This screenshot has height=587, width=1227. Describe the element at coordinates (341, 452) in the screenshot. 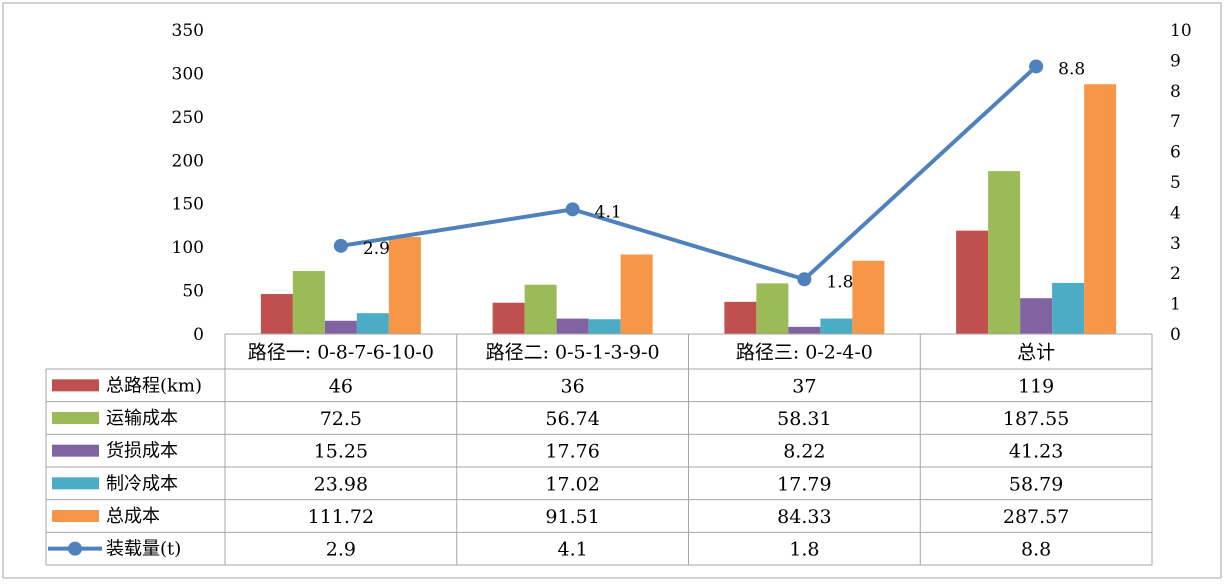

I see `table-cell: 15.25` at that location.